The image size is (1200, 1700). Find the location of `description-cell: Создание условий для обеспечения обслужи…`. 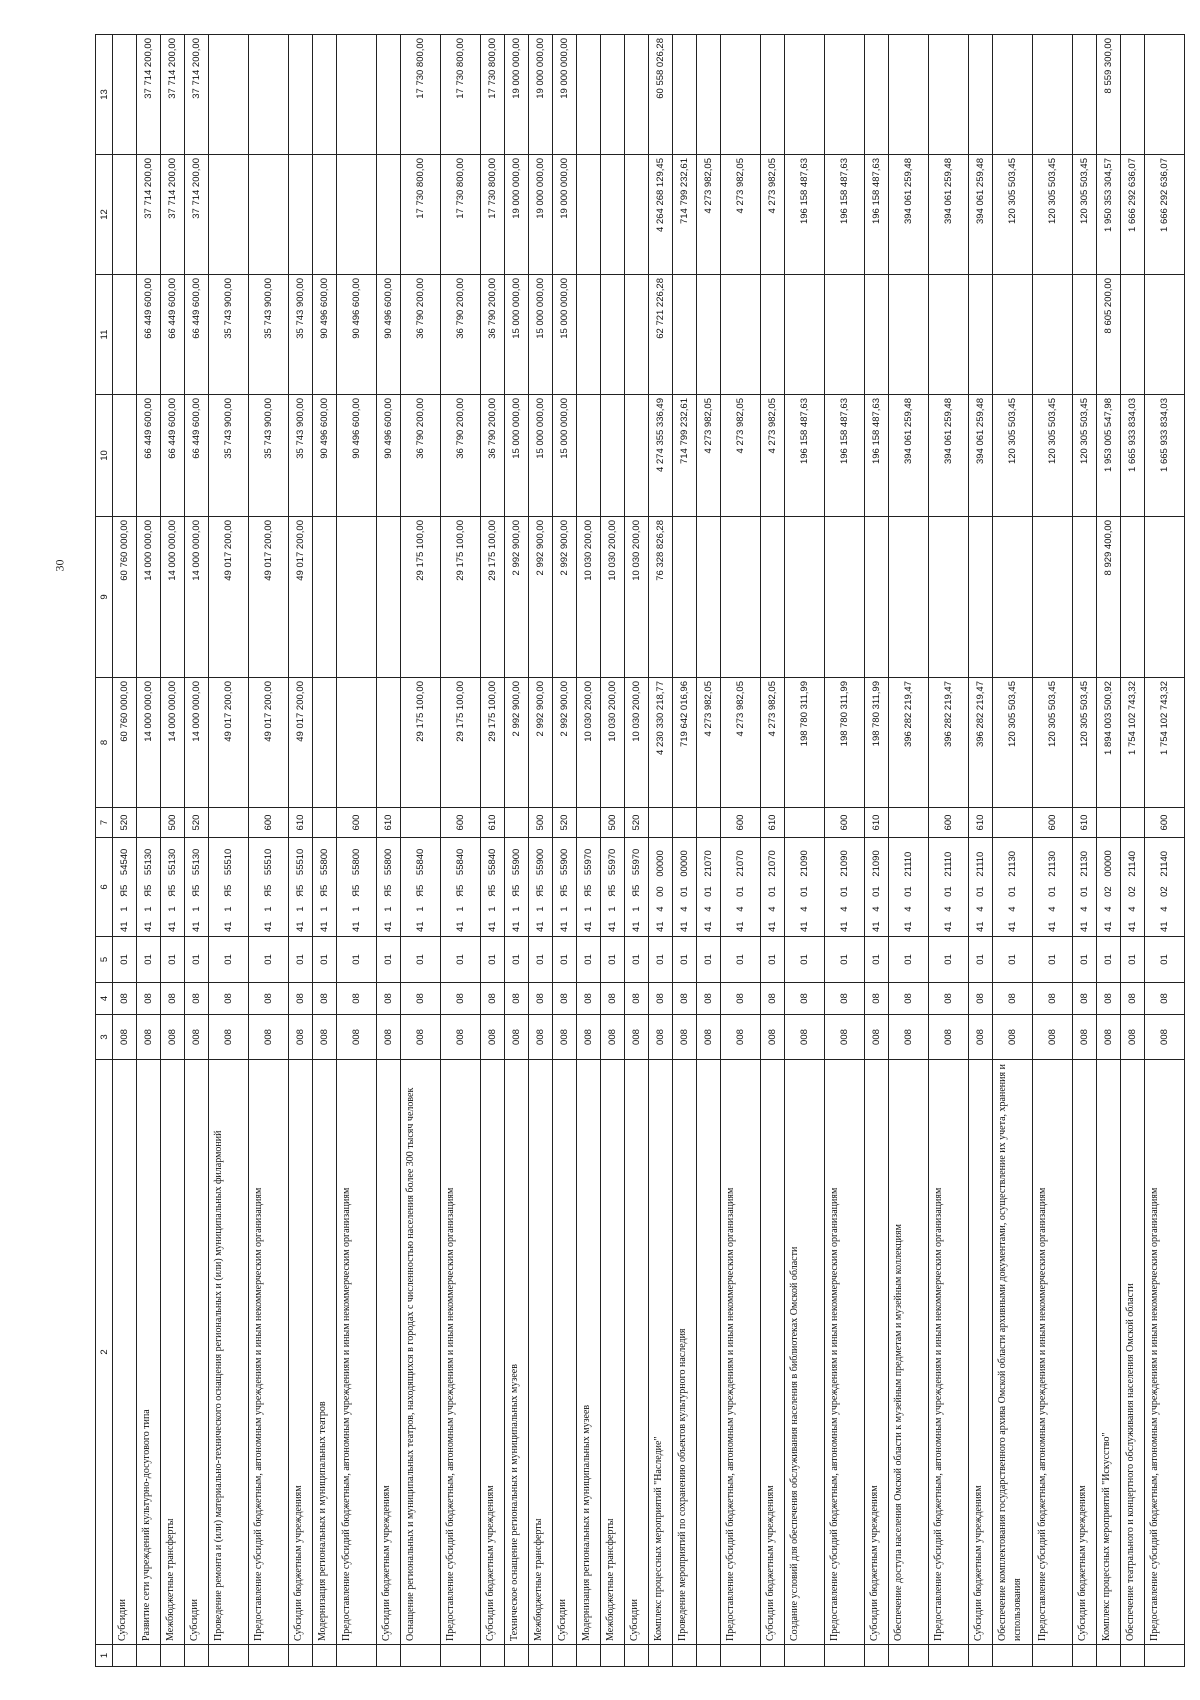

description-cell: Создание условий для обеспечения обслужи… is located at coordinates (804, 1352).